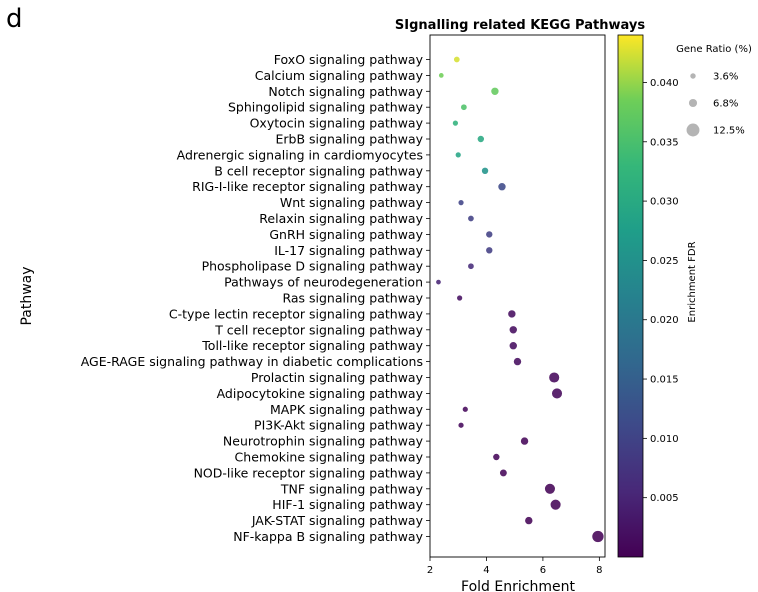 The width and height of the screenshot is (758, 592). What do you see at coordinates (664, 83) in the screenshot?
I see `colorbar-tick-label: 0.040` at bounding box center [664, 83].